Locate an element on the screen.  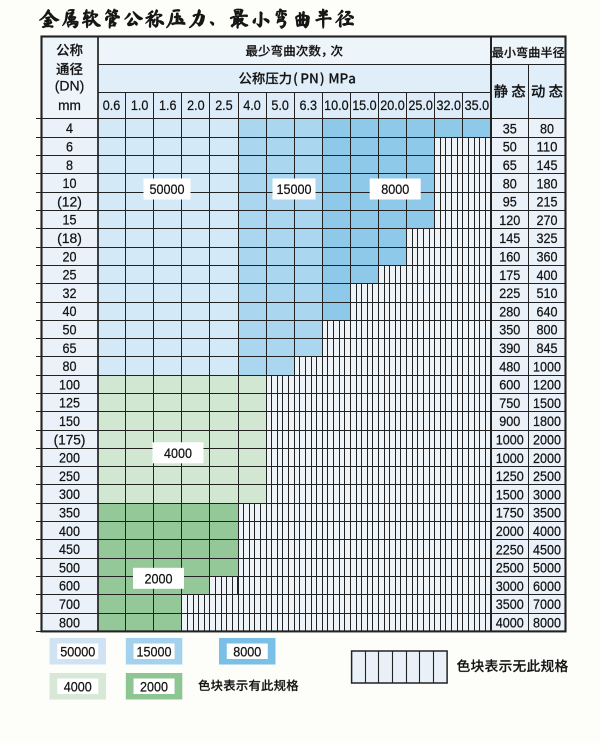
svg-text: 1750 is located at coordinates (510, 514).